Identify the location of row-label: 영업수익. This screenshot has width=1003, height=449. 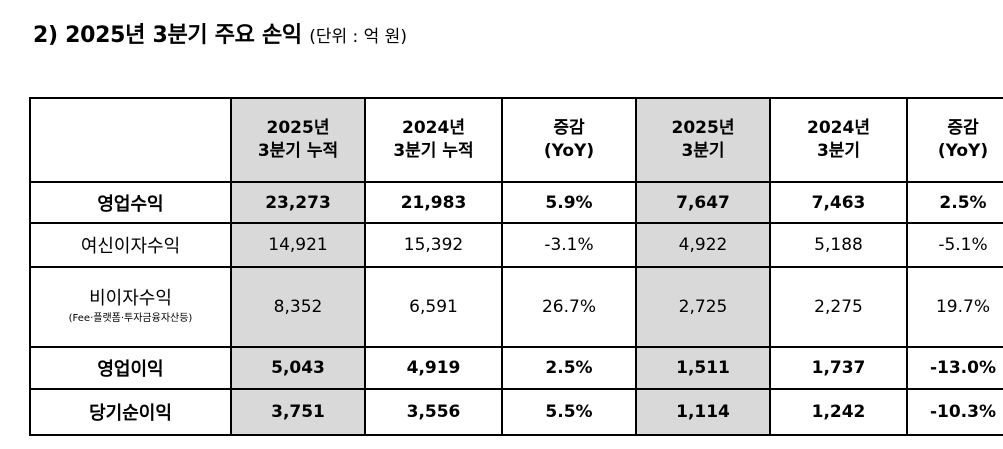
(130, 202).